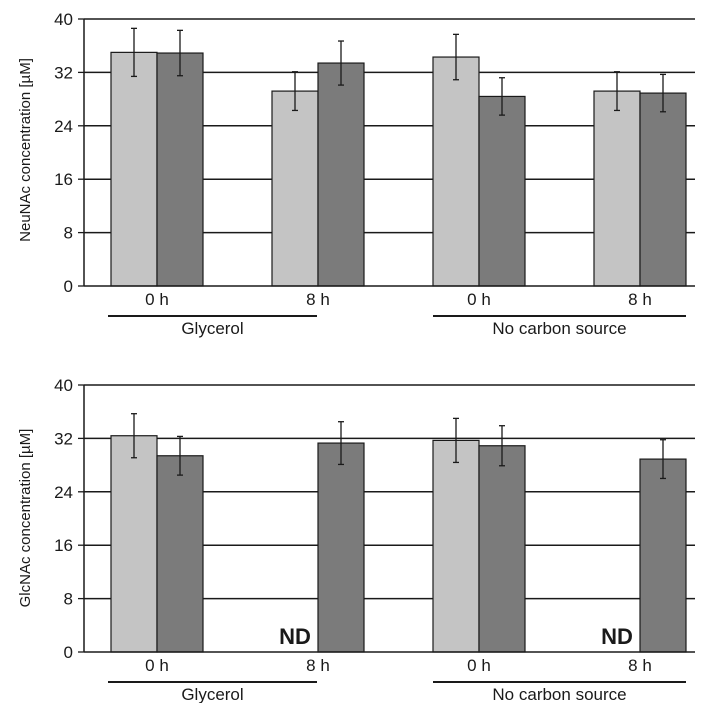 The image size is (708, 703). I want to click on y-axis-label: NeuNAc concentration [µM], so click(25, 150).